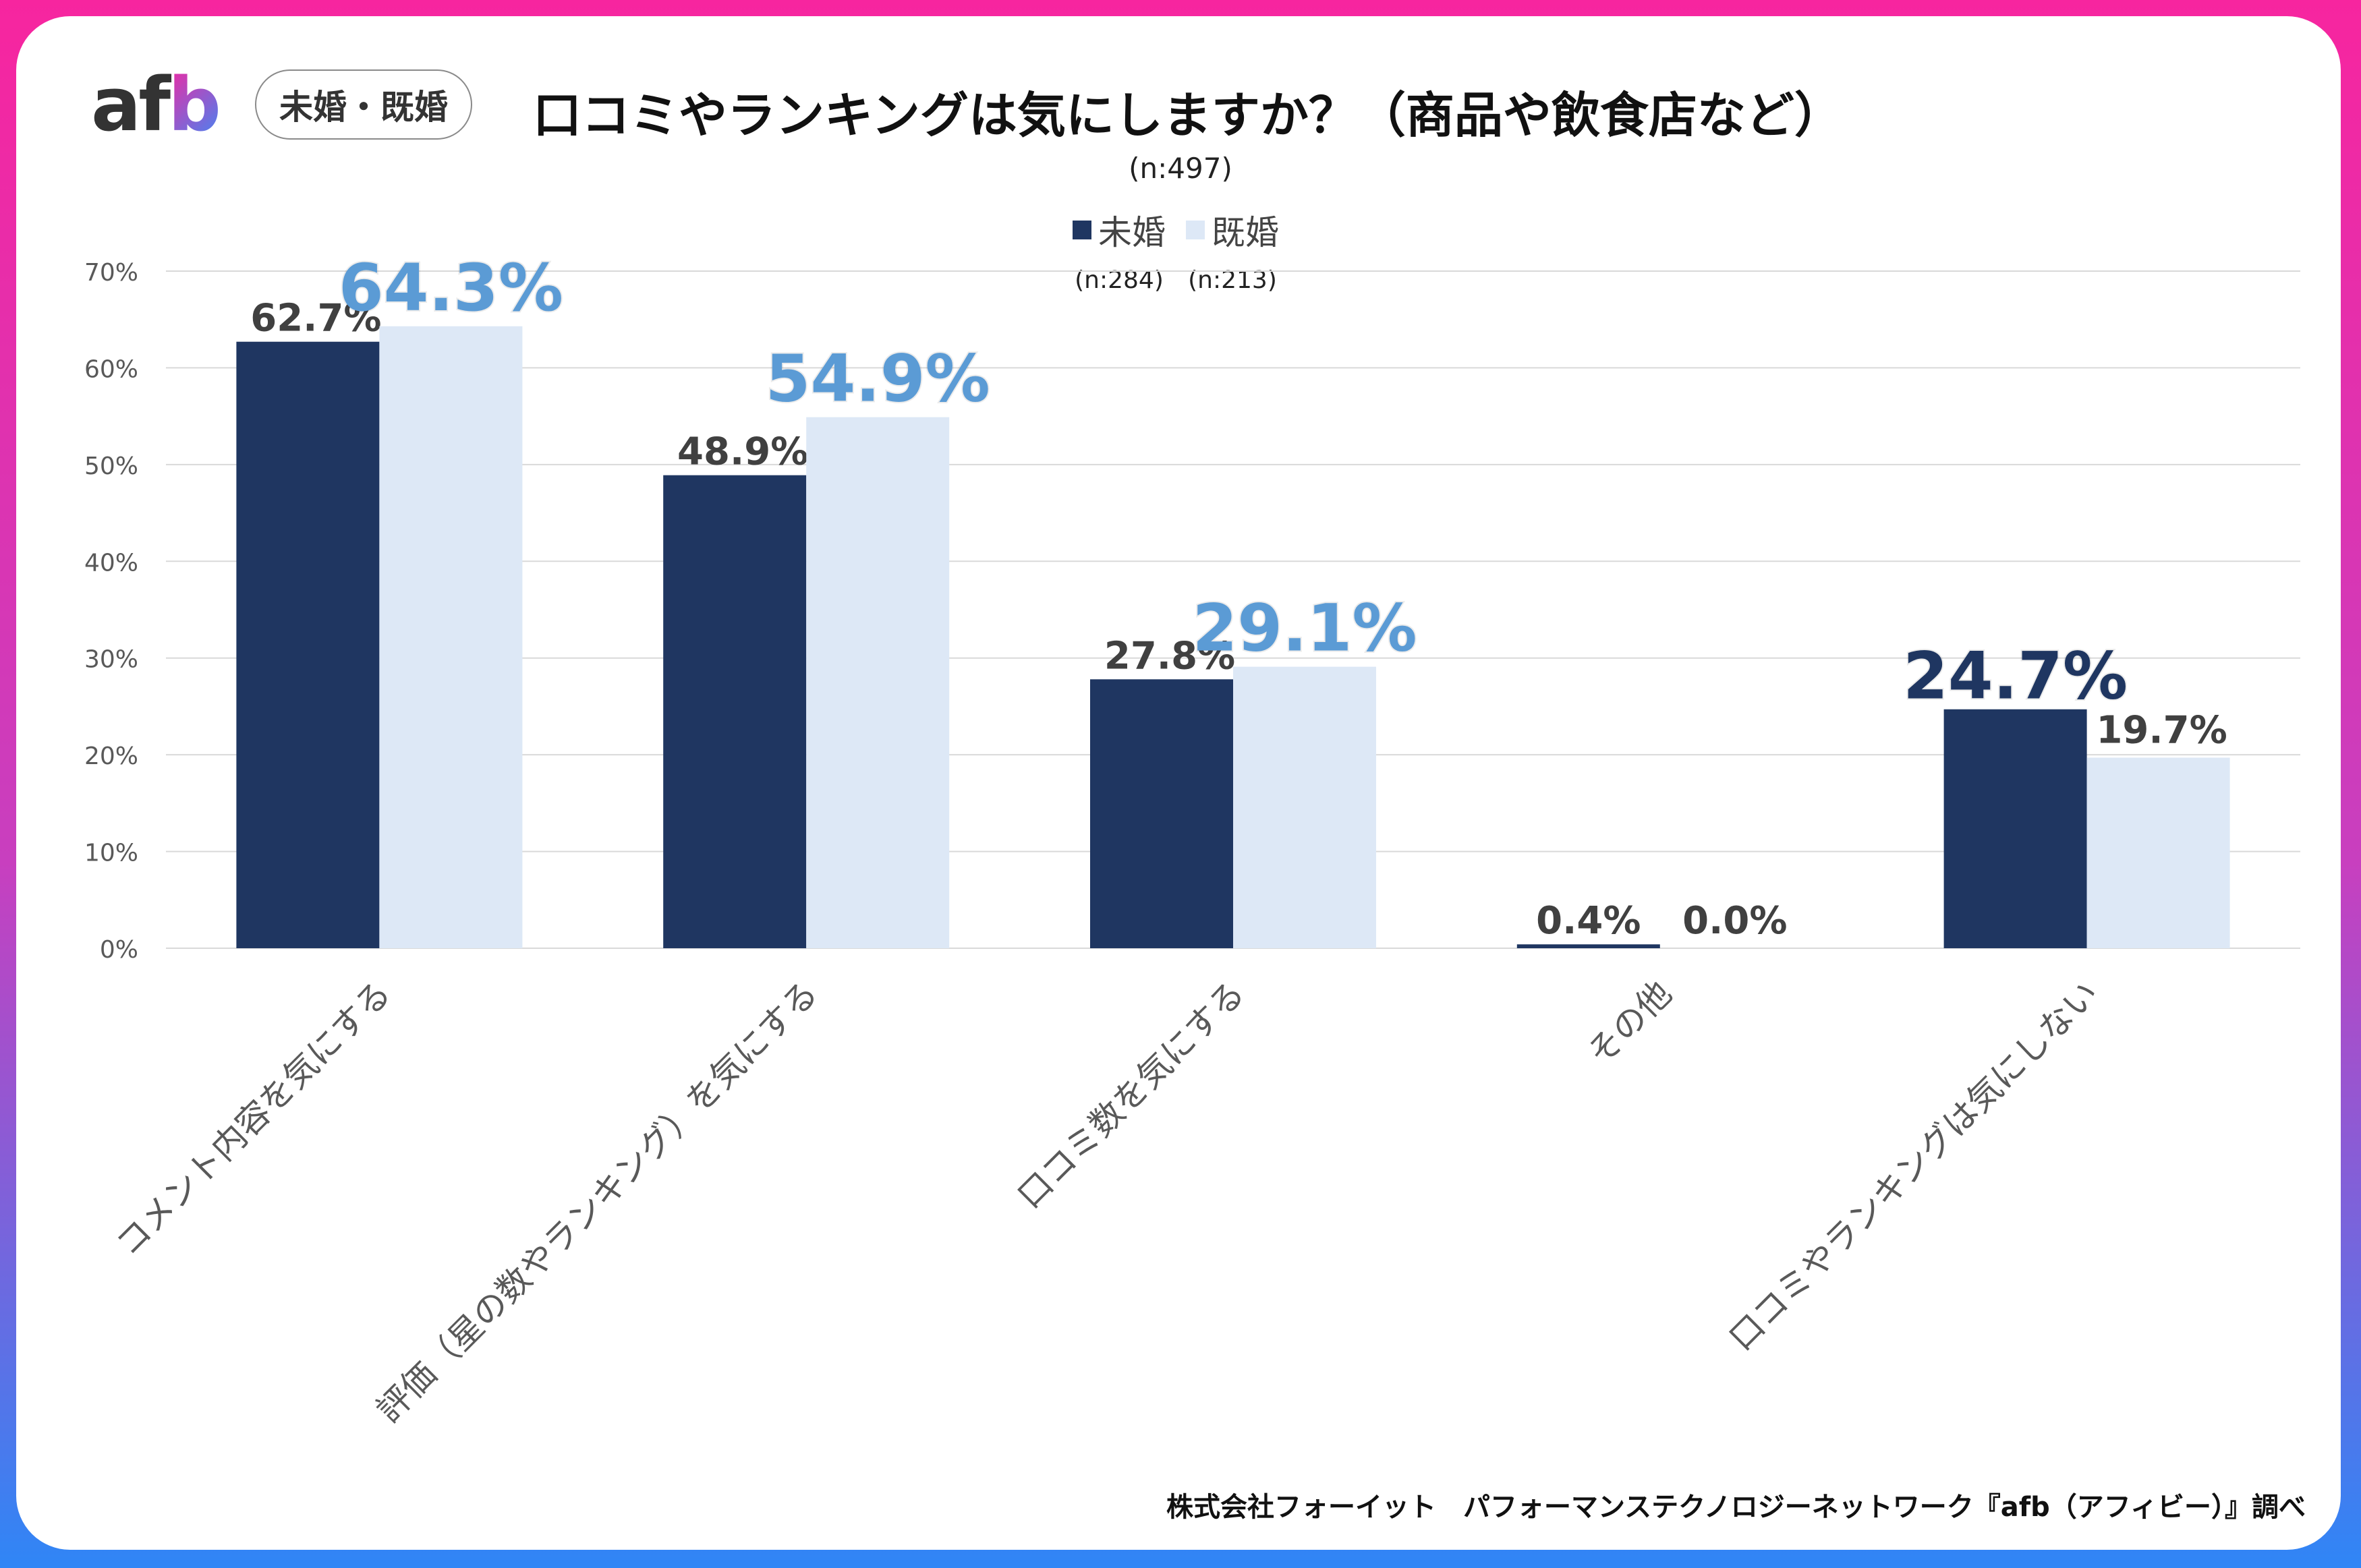 This screenshot has width=2361, height=1568. What do you see at coordinates (119, 950) in the screenshot?
I see `y-tick-label: 0%` at bounding box center [119, 950].